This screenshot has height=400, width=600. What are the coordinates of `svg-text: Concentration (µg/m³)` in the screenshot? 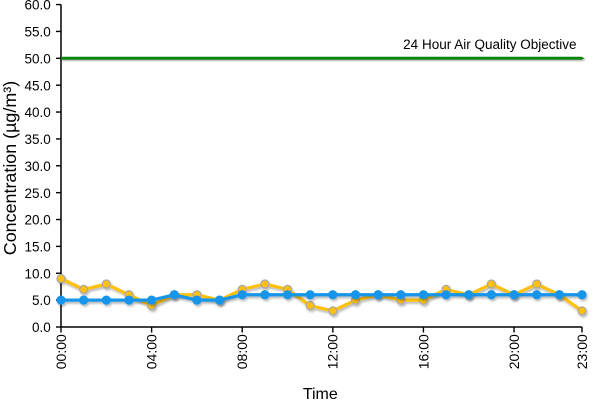 It's located at (10, 168).